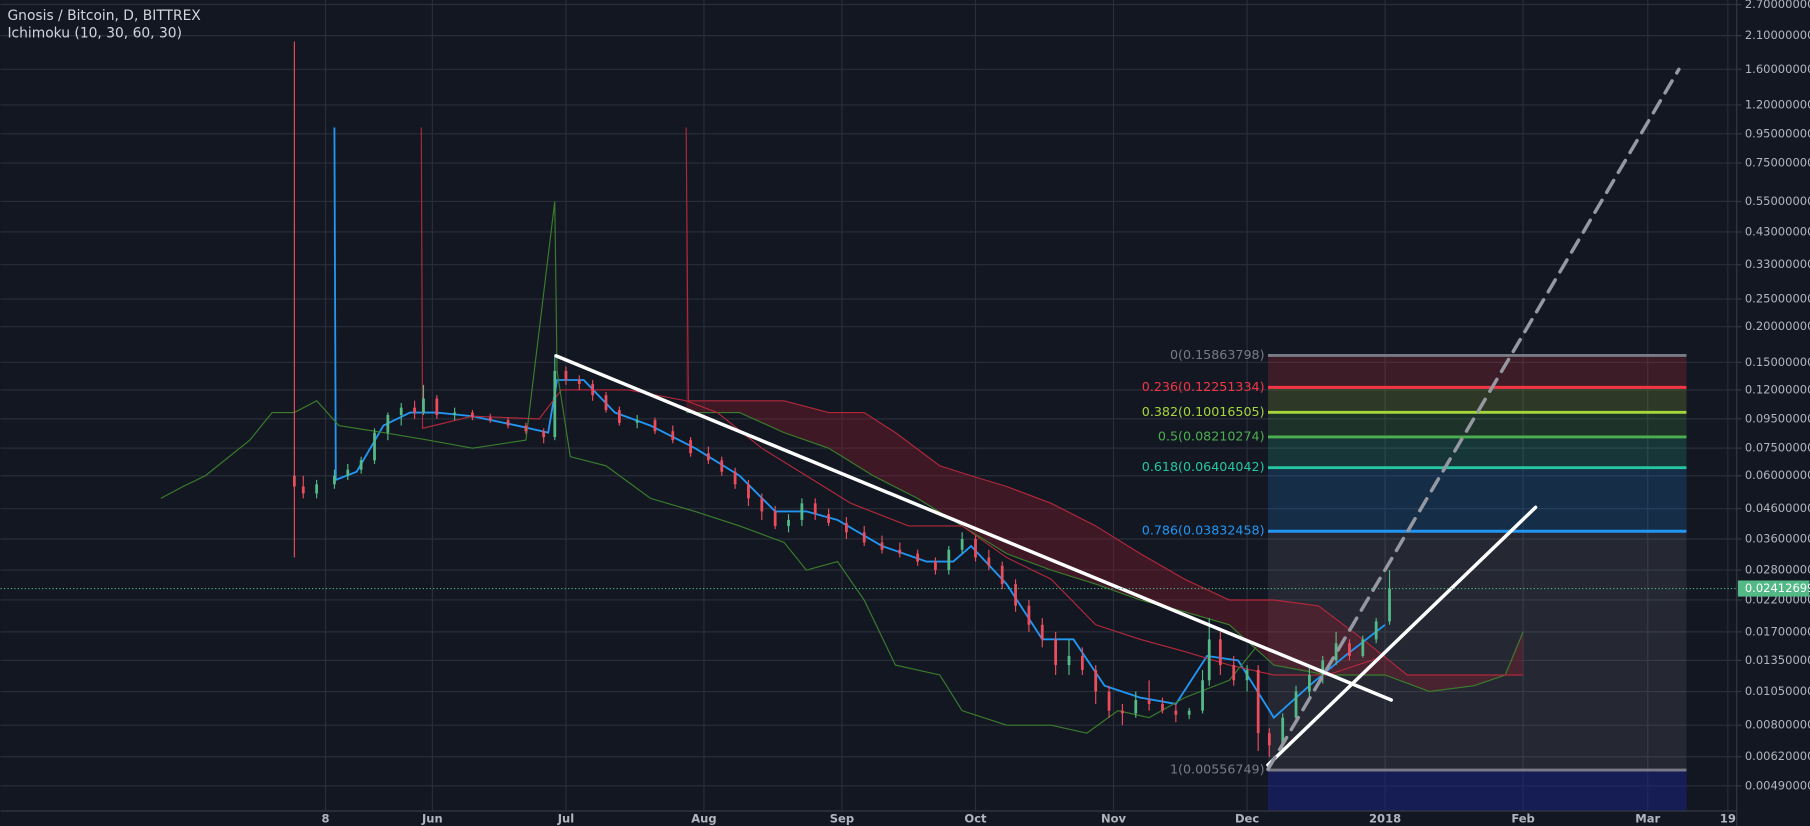  Describe the element at coordinates (975, 819) in the screenshot. I see `x-tick-label: Oct` at that location.